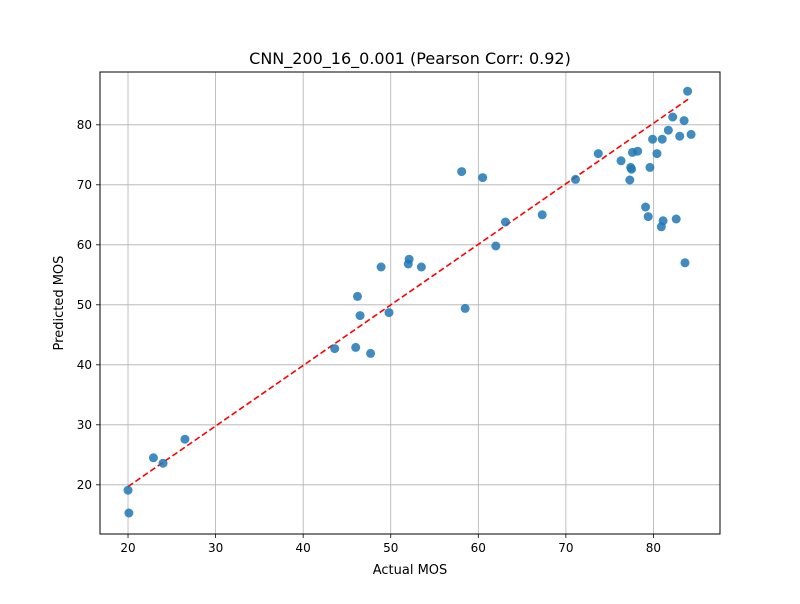 The height and width of the screenshot is (604, 800). Describe the element at coordinates (84, 485) in the screenshot. I see `y-tick-label: 20` at that location.